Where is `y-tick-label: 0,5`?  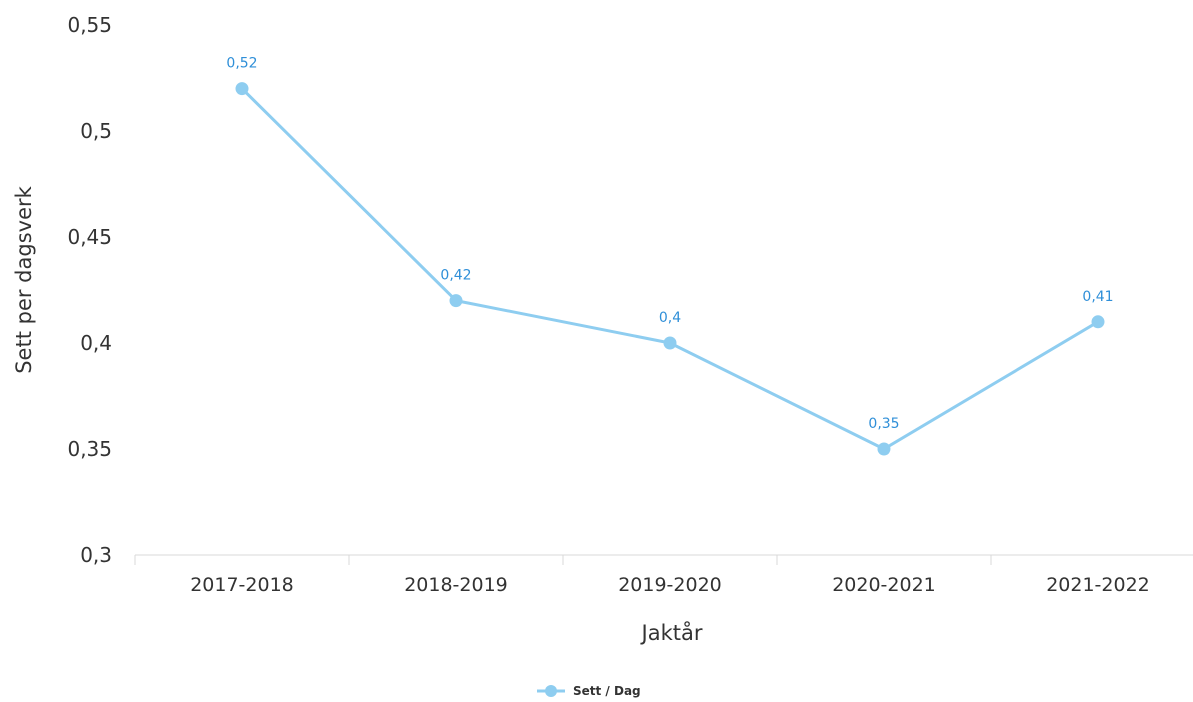
y-tick-label: 0,5 is located at coordinates (96, 131).